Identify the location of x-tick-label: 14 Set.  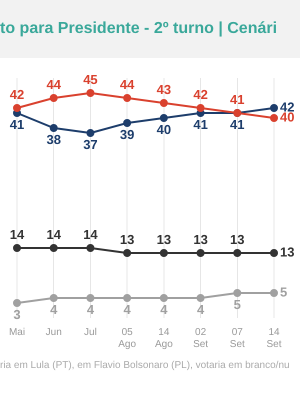
(274, 338).